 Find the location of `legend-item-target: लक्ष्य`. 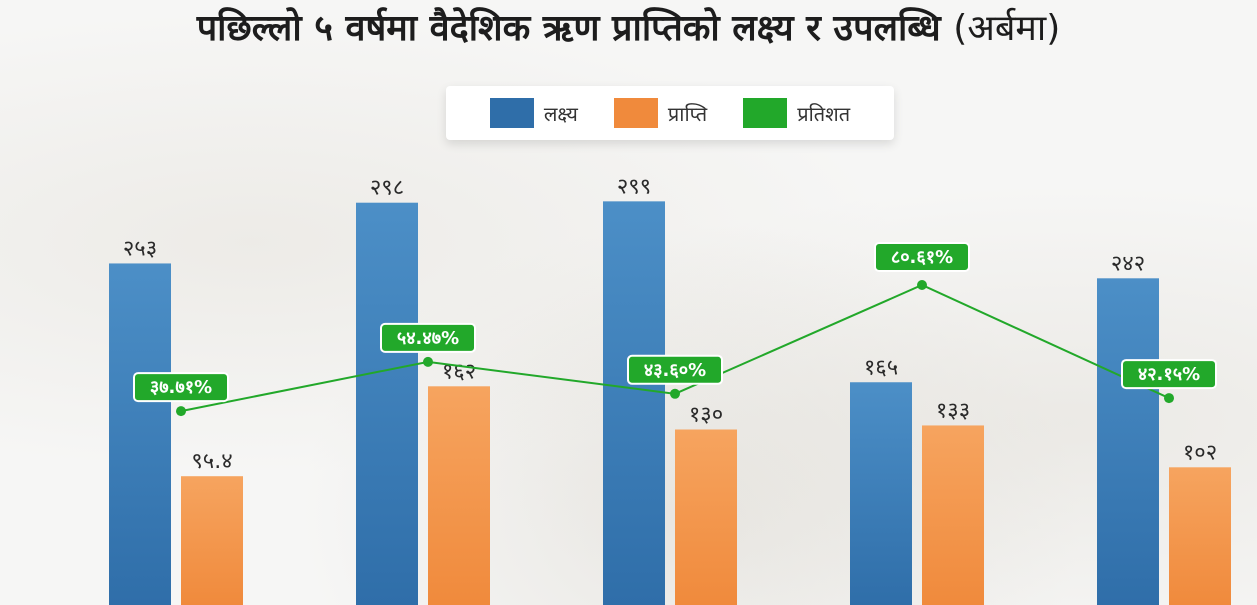

legend-item-target: लक्ष्य is located at coordinates (533, 113).